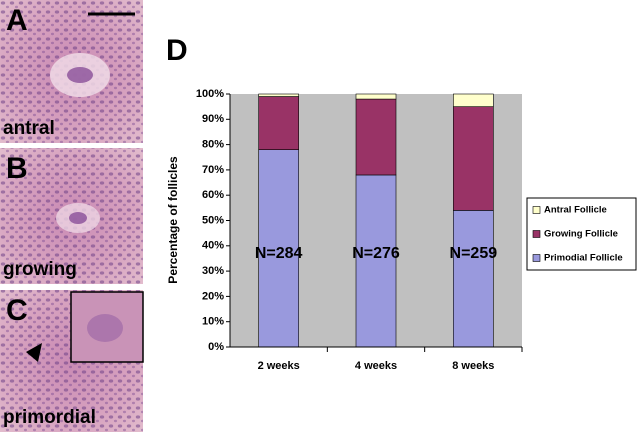 The height and width of the screenshot is (432, 640). I want to click on panel-b, so click(71, 216).